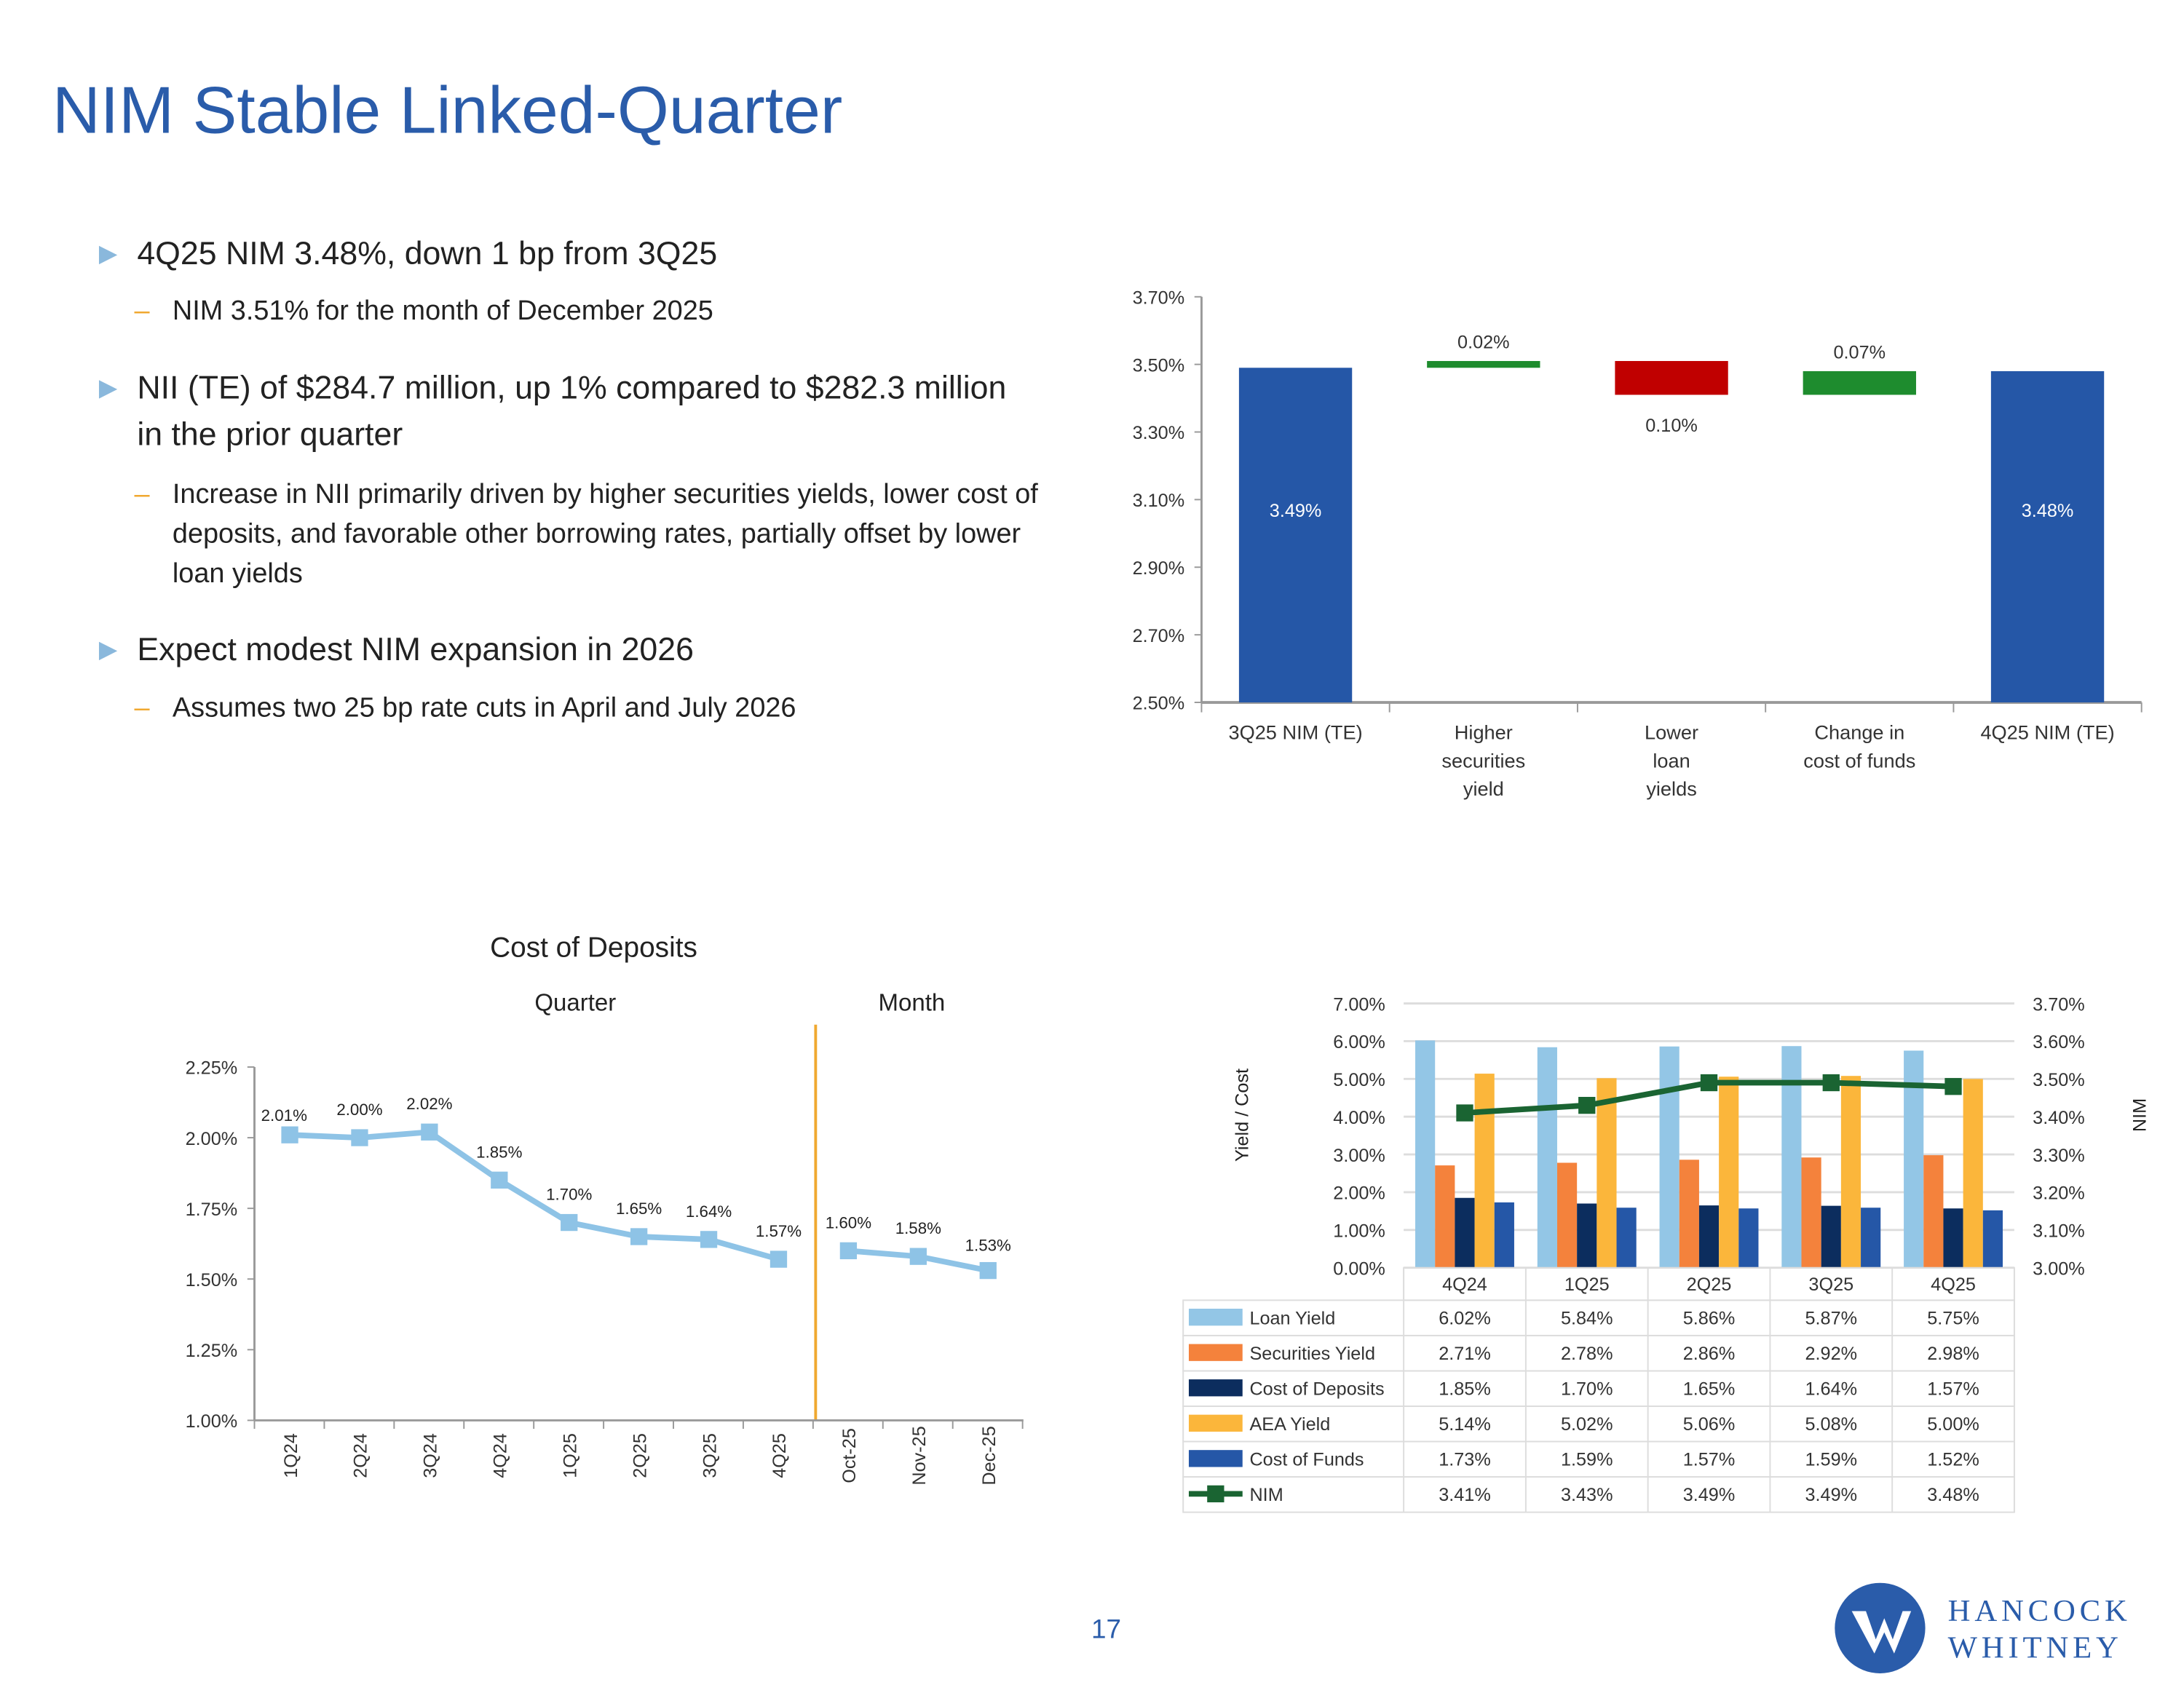 The height and width of the screenshot is (1685, 2184). Describe the element at coordinates (361, 1455) in the screenshot. I see `x-category-label: 2Q24` at that location.